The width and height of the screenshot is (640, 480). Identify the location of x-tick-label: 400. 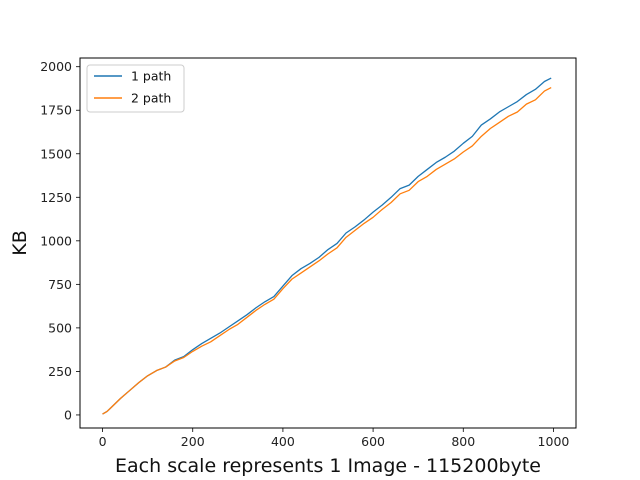
(283, 441).